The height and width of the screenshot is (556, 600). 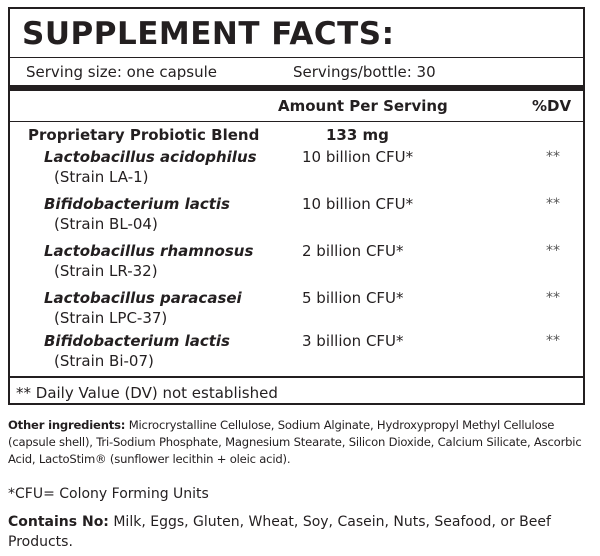 I want to click on dv-header: %DV, so click(x=552, y=106).